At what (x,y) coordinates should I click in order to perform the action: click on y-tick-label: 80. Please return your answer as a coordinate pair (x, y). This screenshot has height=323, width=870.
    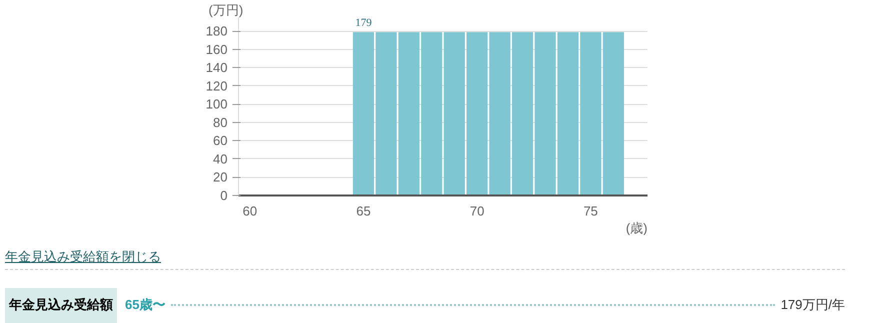
    Looking at the image, I should click on (220, 122).